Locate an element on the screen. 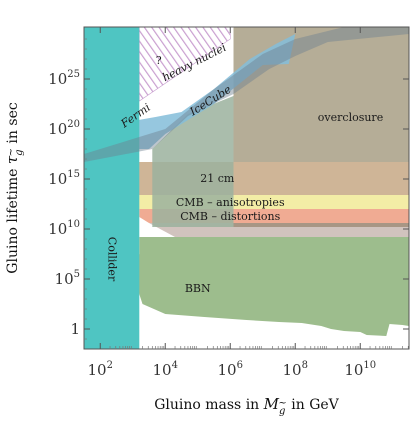 Image resolution: width=417 pixels, height=425 pixels. label-question: ? is located at coordinates (159, 60).